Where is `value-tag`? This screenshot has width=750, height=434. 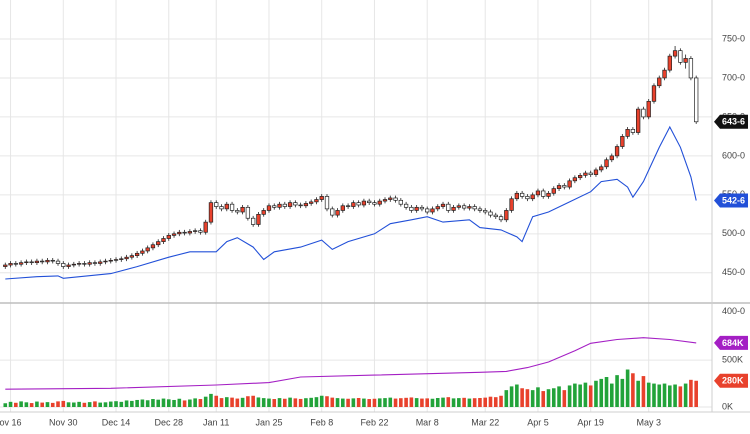
value-tag is located at coordinates (731, 200).